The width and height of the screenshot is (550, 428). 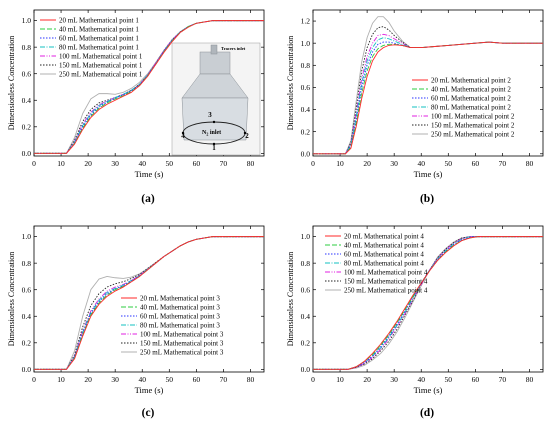 I want to click on mixer-cylinder, so click(x=215, y=63).